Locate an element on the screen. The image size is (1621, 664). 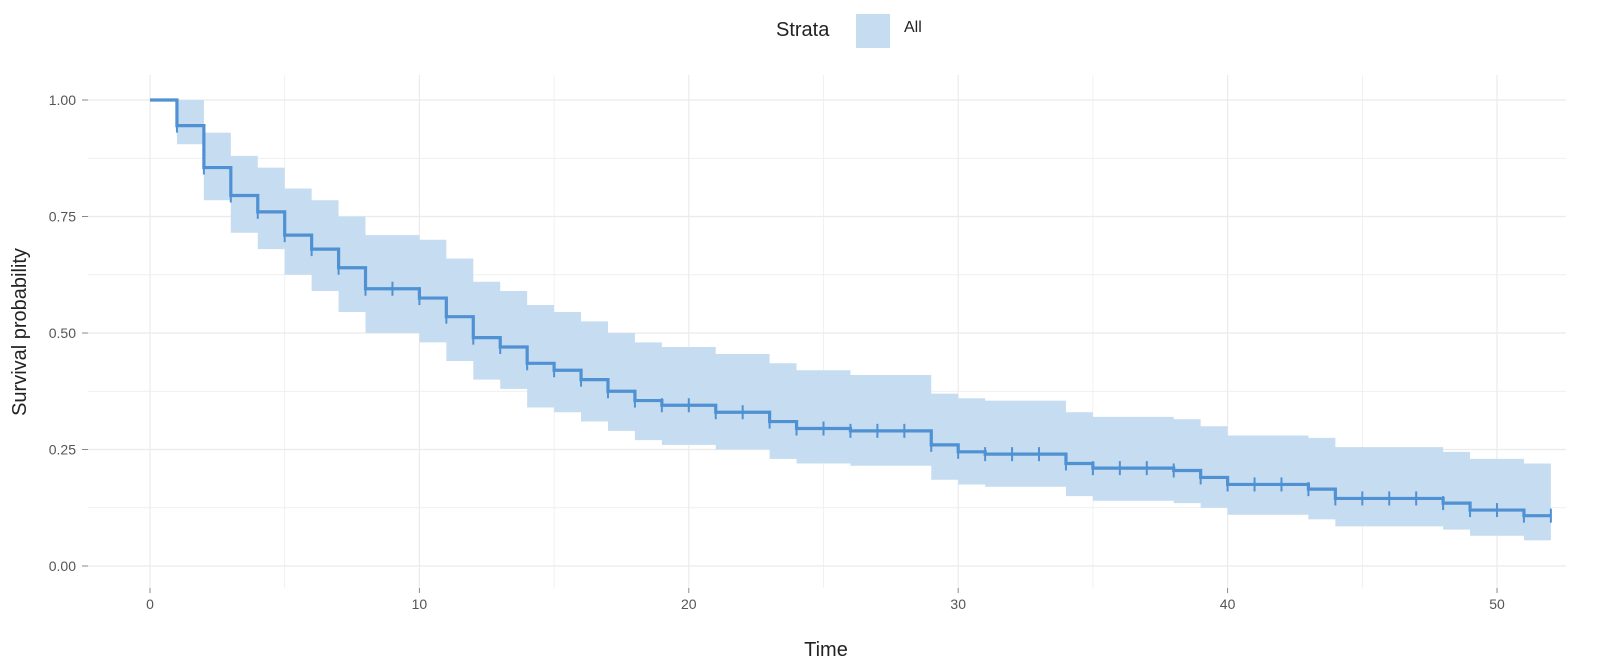
x-tick-label: 0 is located at coordinates (150, 604).